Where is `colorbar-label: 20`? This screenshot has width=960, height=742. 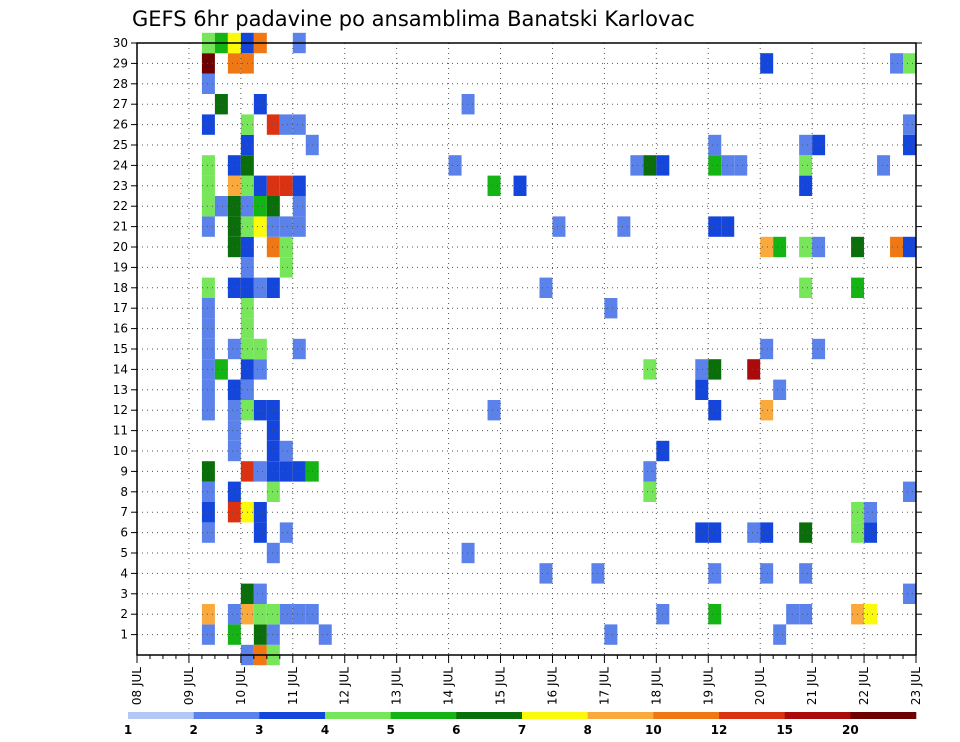 colorbar-label: 20 is located at coordinates (850, 730).